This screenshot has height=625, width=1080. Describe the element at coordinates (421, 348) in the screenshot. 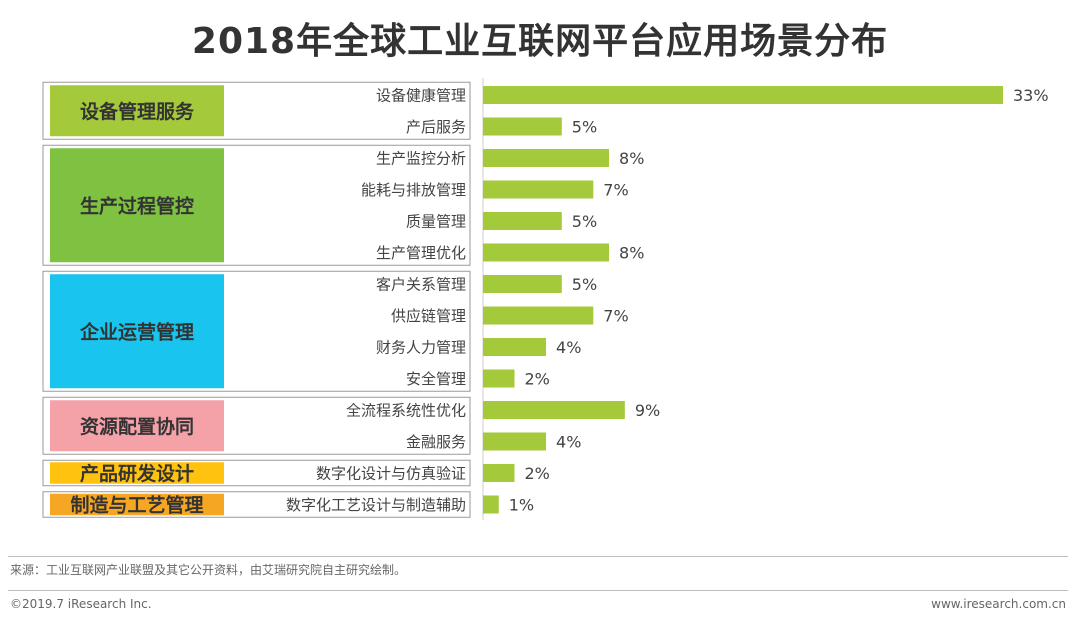

I see `category-label: 财务人力管理` at that location.